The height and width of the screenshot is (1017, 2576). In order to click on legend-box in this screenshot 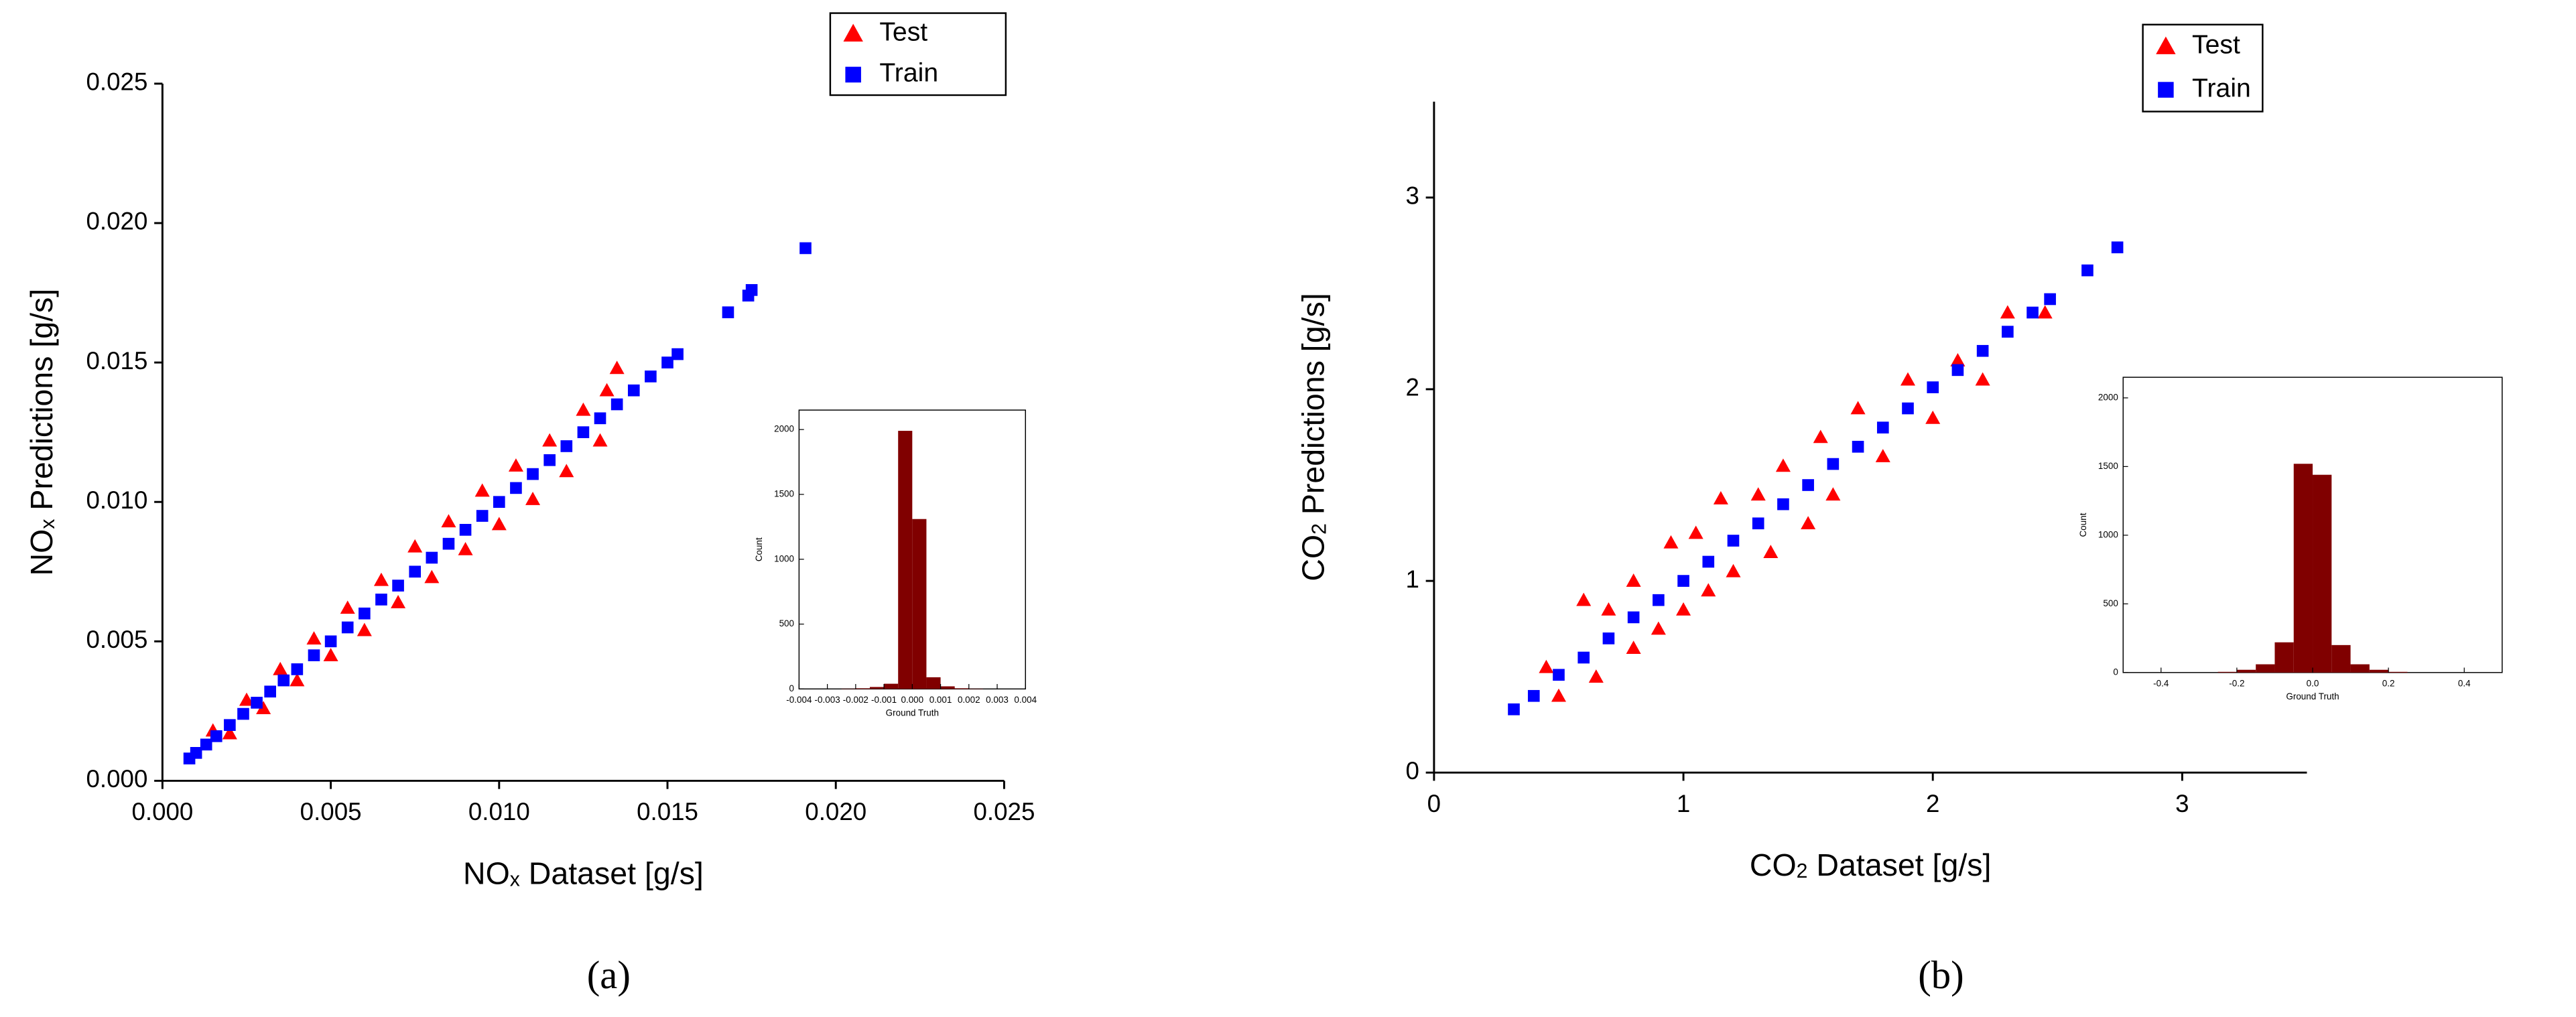, I will do `click(2203, 68)`.